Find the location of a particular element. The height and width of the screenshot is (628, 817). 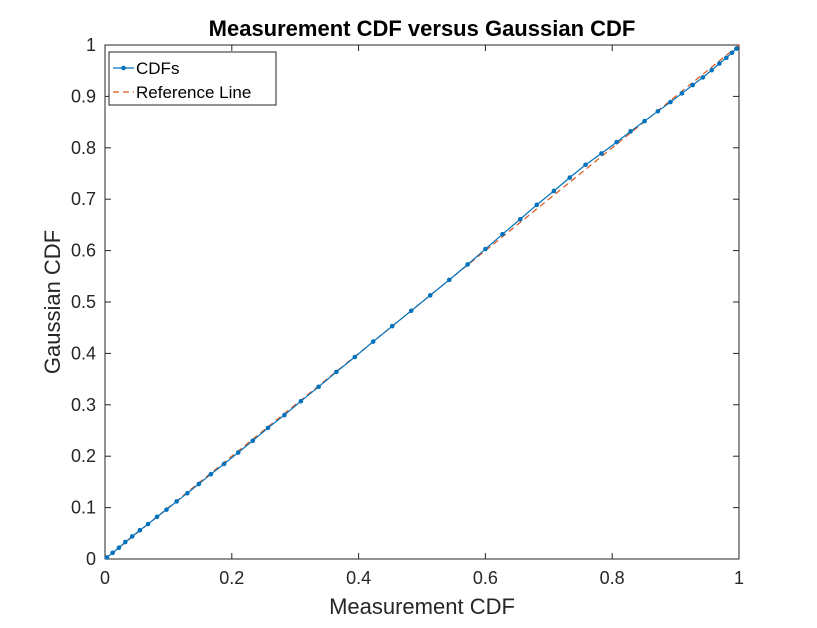

y-tick-label: 0.6 is located at coordinates (83, 251).